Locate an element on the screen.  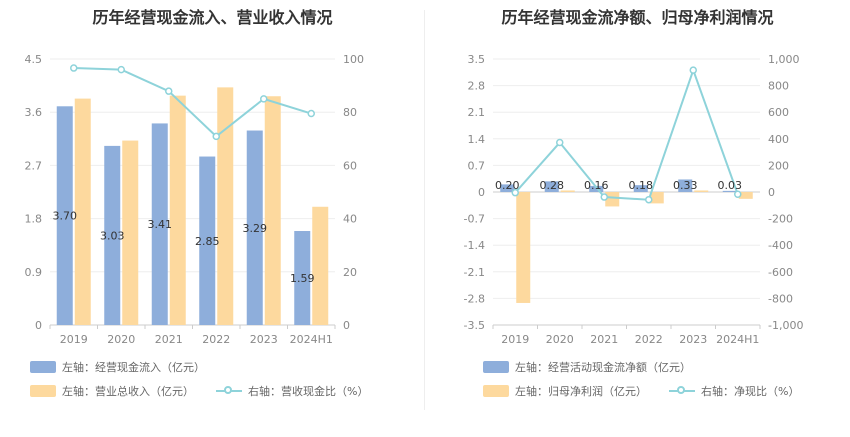
right-tick-label: 80 is located at coordinates (350, 112).